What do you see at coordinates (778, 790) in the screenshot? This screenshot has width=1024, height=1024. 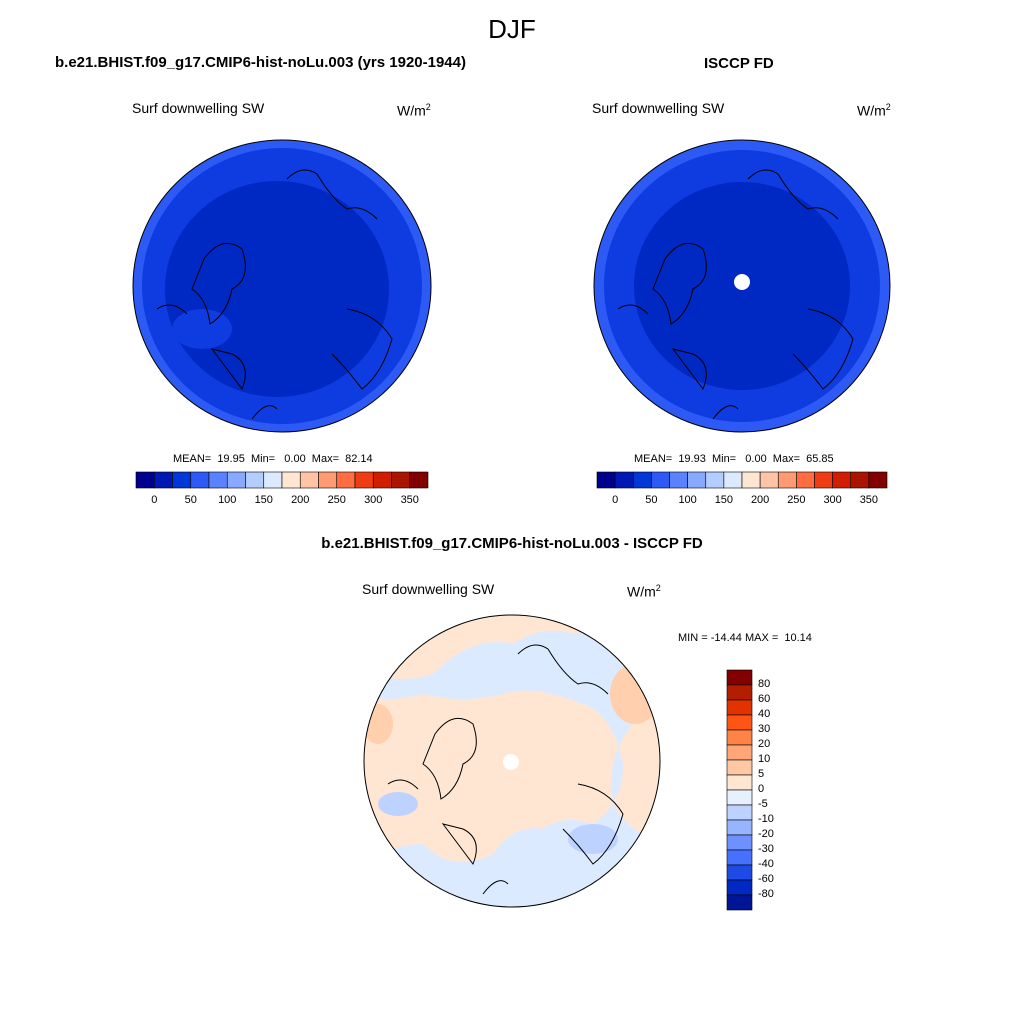 I see `diff-colorbar-labels: 80 60 40 30 20 10 5 0 -5 -10 -20 -30 -40 -60 -80` at bounding box center [778, 790].